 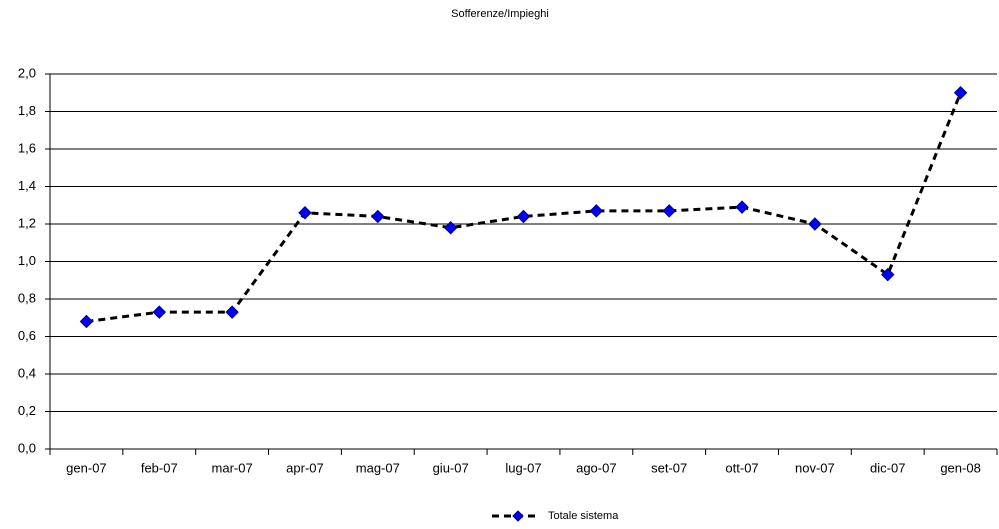 I want to click on x-tick-label: apr-07, so click(x=305, y=467).